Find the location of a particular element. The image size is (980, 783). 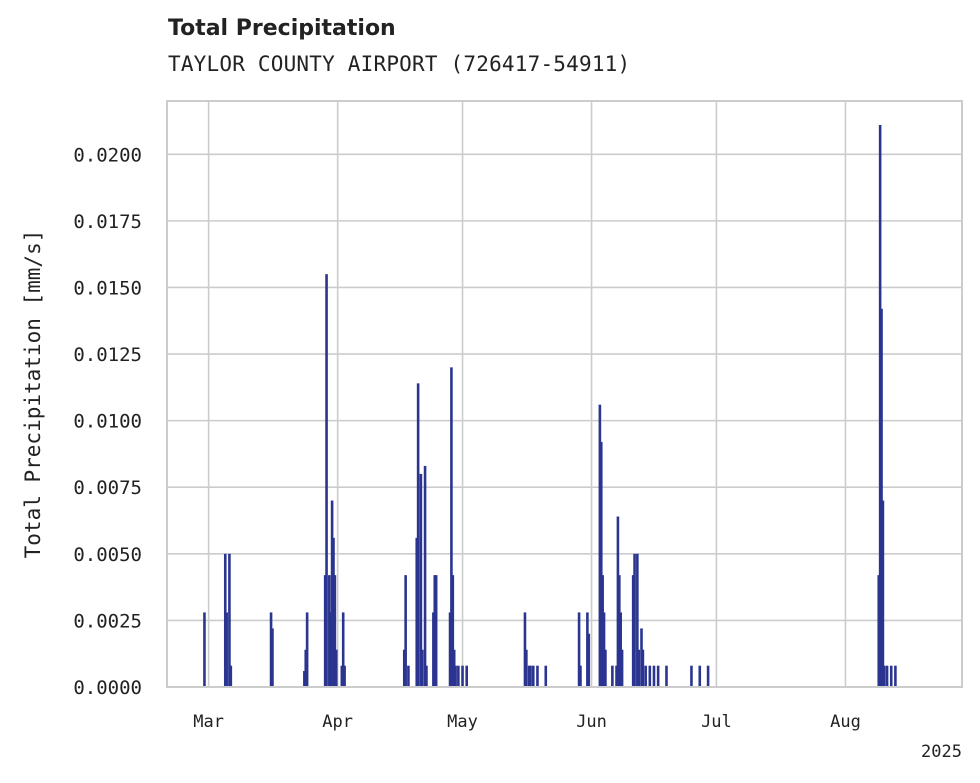

x-axis-ticks: Mar Apr May Jun Jul Aug is located at coordinates (527, 722).